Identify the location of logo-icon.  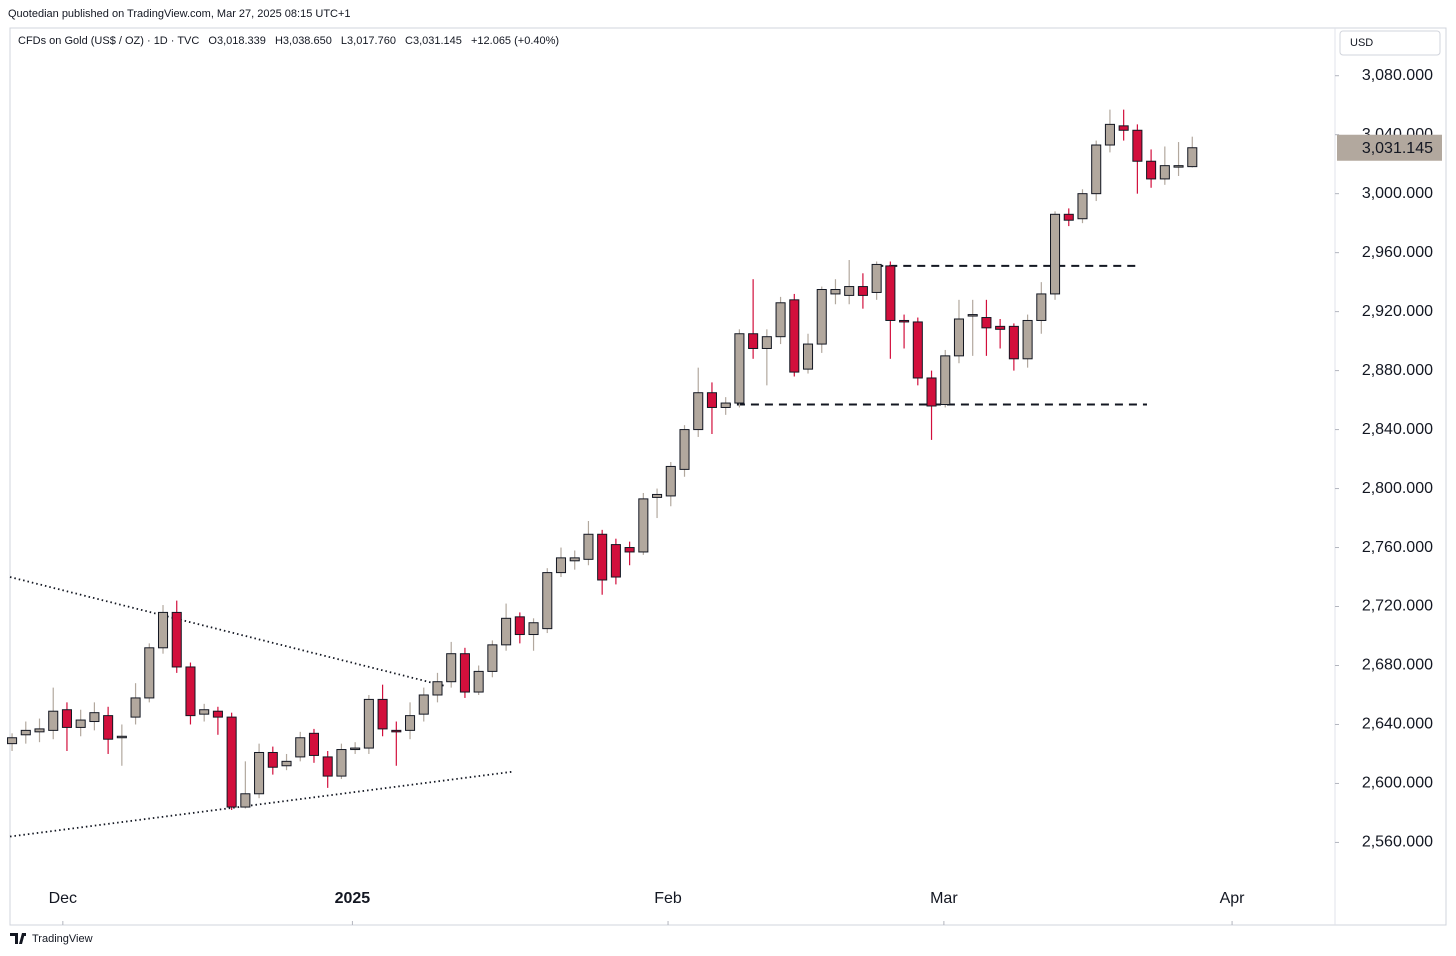
(18, 938).